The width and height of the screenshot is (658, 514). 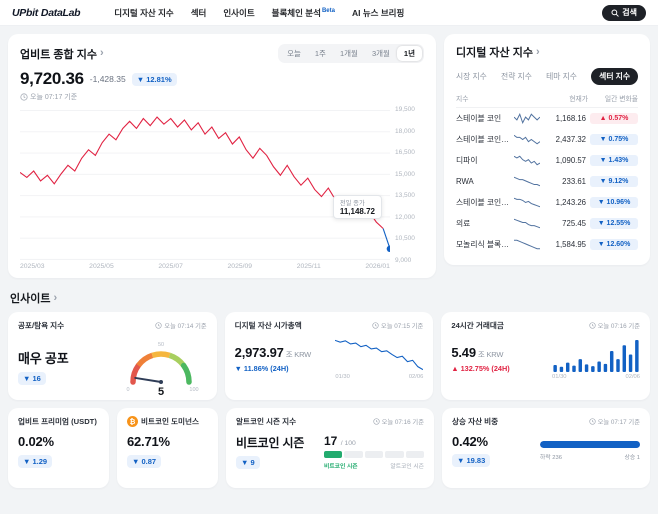 I want to click on altseason-score-max: / 100, so click(x=348, y=443).